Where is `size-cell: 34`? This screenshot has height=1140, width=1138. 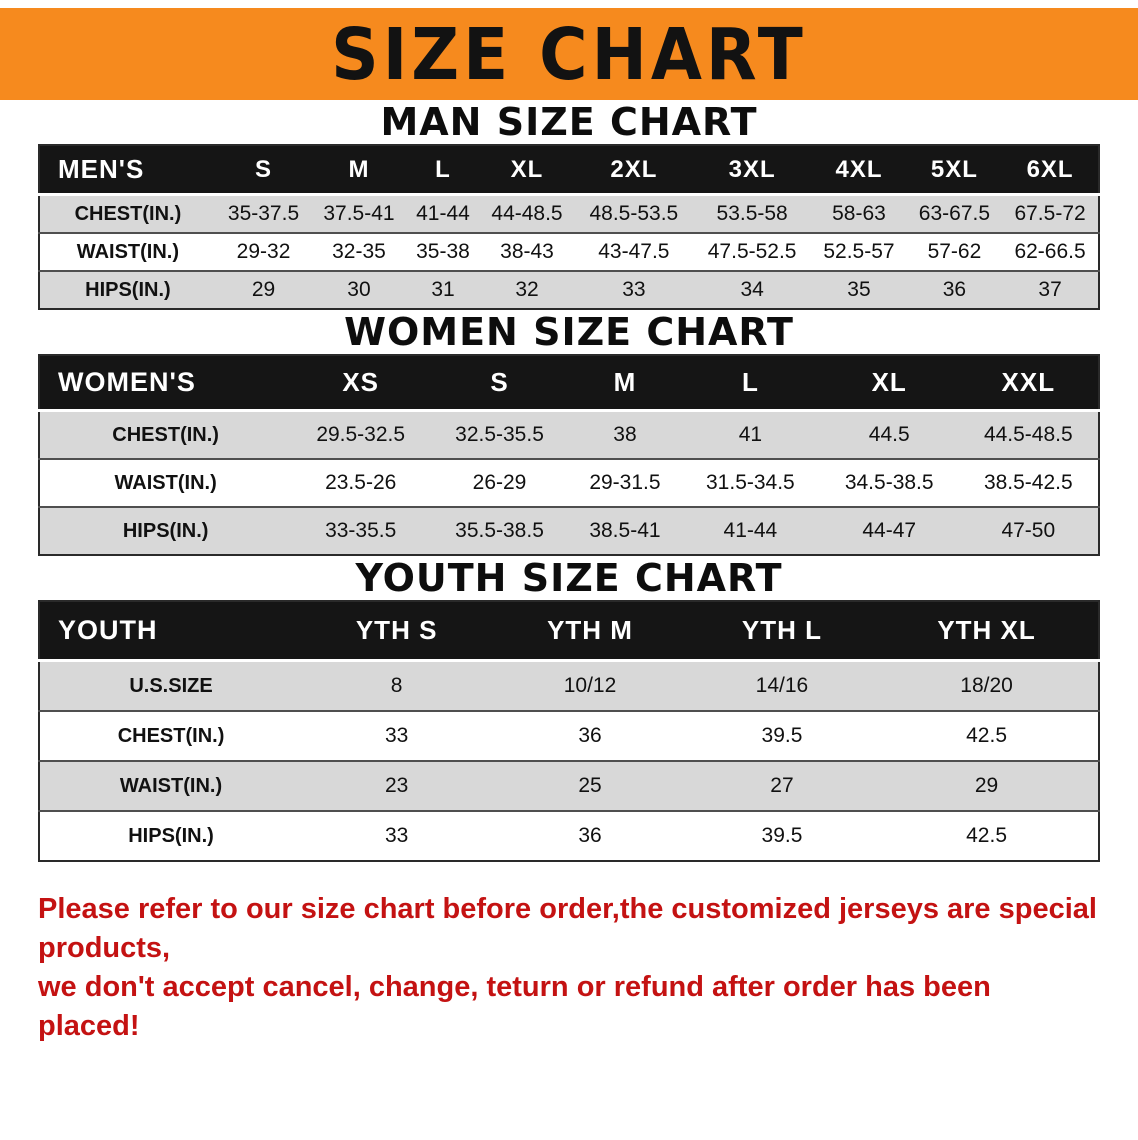 size-cell: 34 is located at coordinates (752, 289).